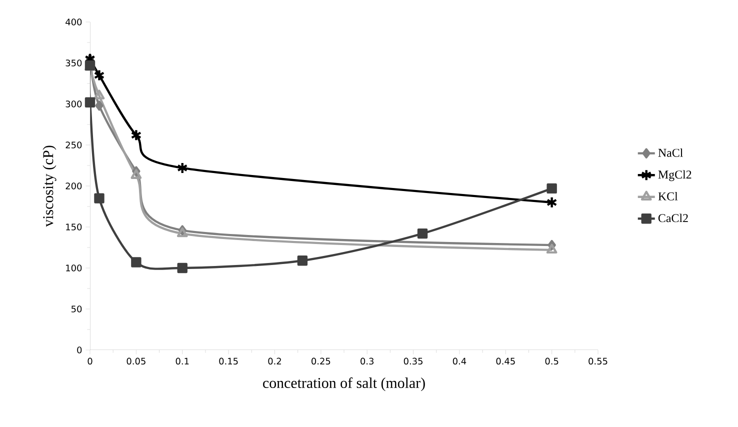  Describe the element at coordinates (673, 218) in the screenshot. I see `legend-label: CaCl2` at that location.